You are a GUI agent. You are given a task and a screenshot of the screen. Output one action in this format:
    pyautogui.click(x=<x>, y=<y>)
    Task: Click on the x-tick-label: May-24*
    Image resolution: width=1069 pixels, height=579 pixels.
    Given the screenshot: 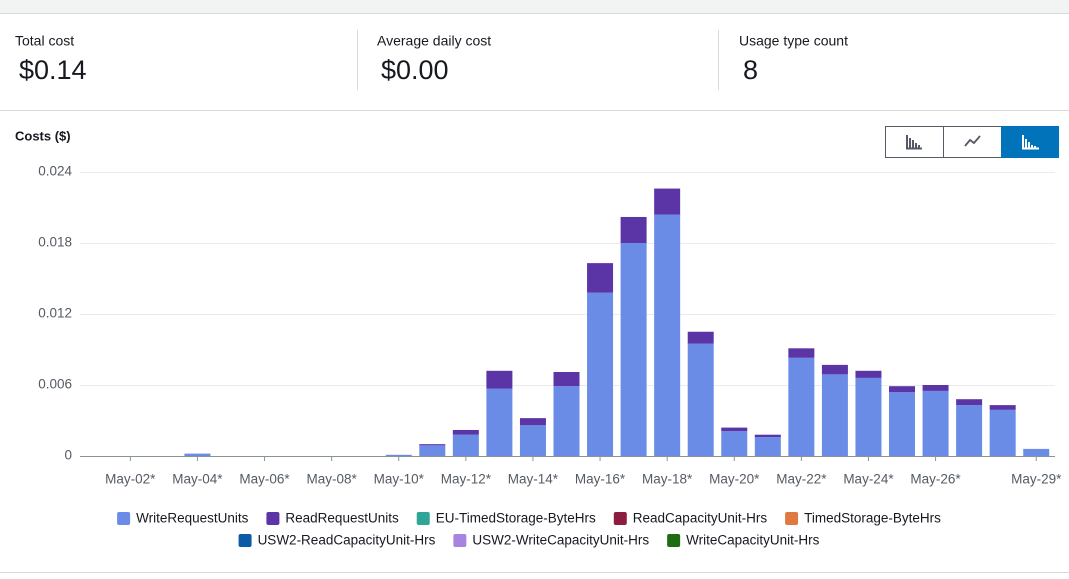 What is the action you would take?
    pyautogui.click(x=868, y=479)
    